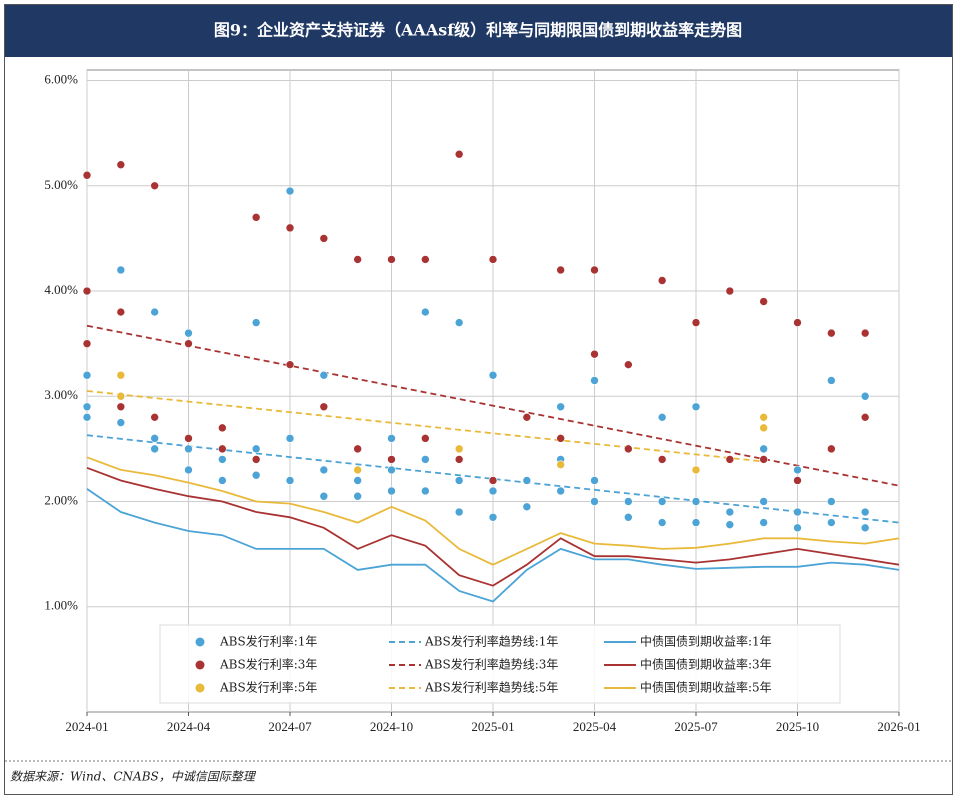 The width and height of the screenshot is (957, 799). I want to click on legend-label: 中债国债到期收益率:5年, so click(706, 687).